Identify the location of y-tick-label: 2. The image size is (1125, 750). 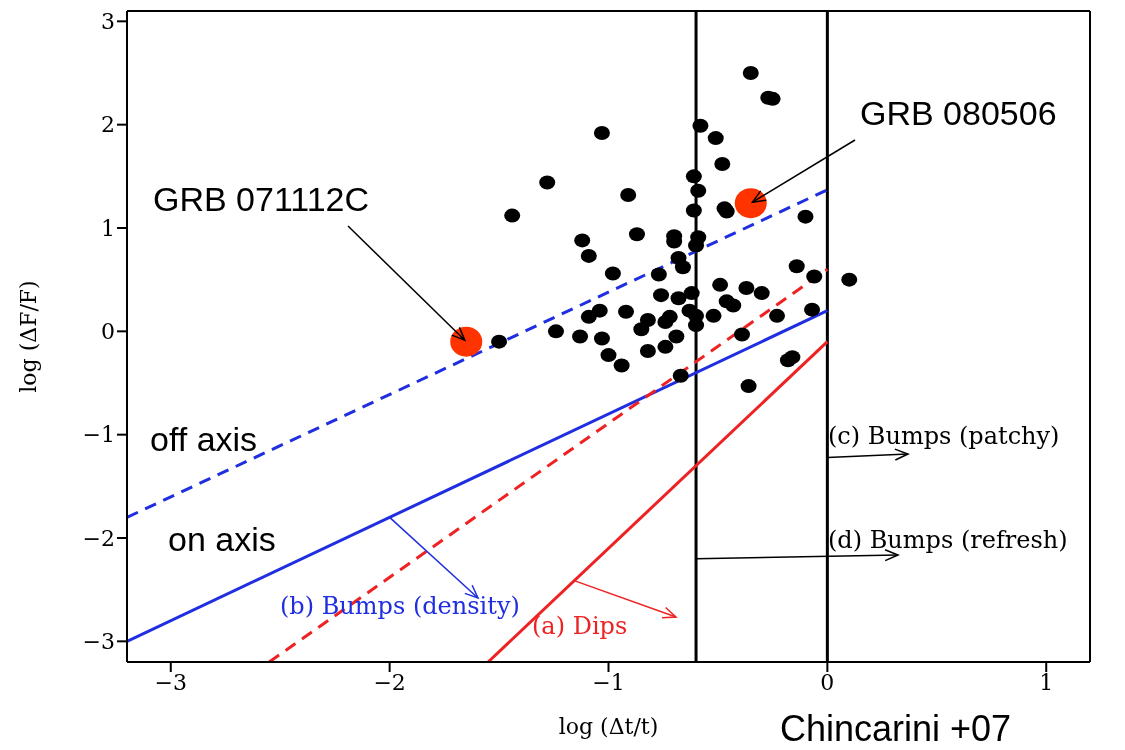
(108, 125).